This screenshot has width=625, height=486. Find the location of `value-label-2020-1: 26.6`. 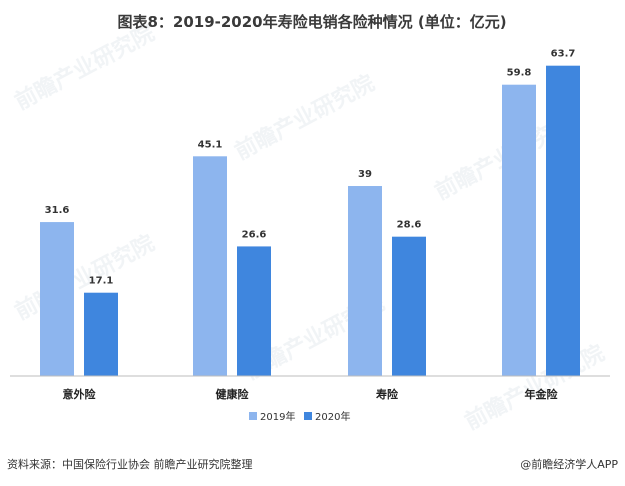

value-label-2020-1: 26.6 is located at coordinates (254, 234).